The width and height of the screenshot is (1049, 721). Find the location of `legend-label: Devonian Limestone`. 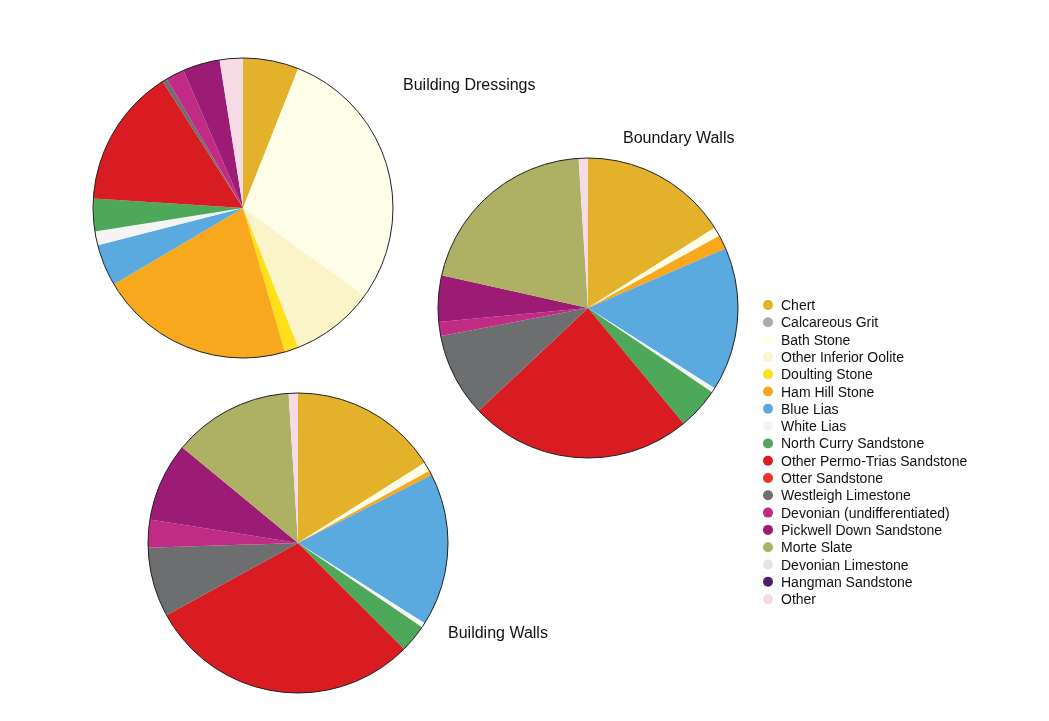

legend-label: Devonian Limestone is located at coordinates (845, 564).